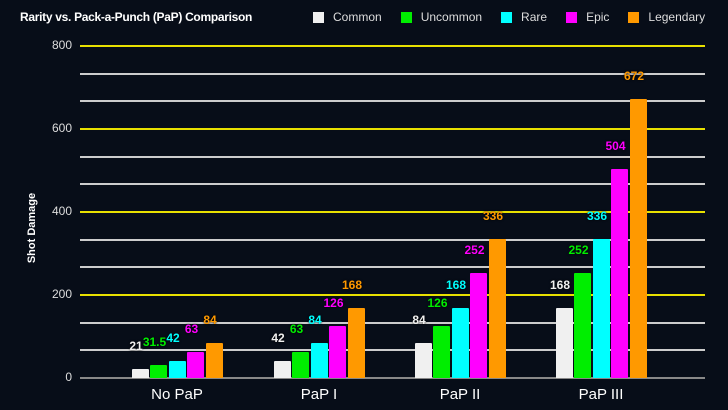  I want to click on y-axis-label: Shot Damage, so click(32, 228).